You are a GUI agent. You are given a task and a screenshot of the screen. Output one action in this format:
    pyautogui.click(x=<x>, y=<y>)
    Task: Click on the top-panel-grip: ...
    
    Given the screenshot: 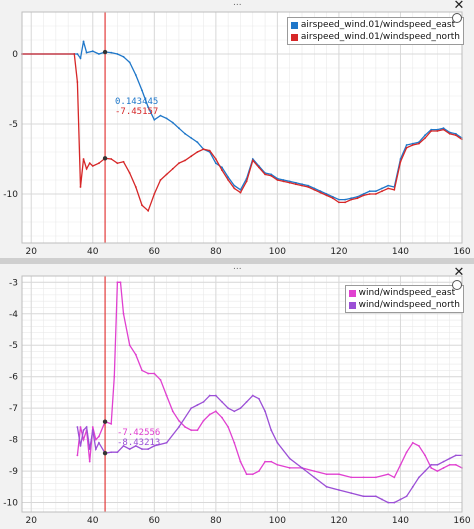 What is the action you would take?
    pyautogui.click(x=237, y=4)
    